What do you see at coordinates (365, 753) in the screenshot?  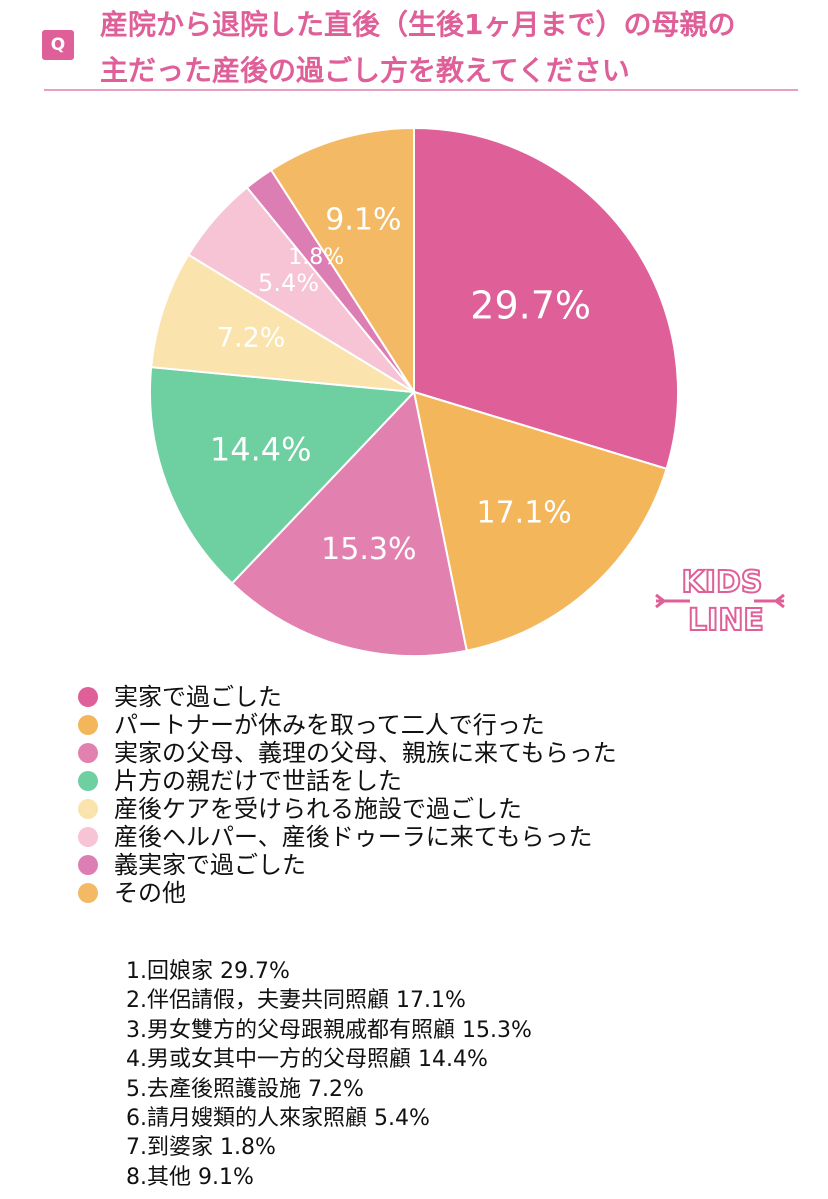 I see `legend-label: 実家の父母、義理の父母、親族に来てもらった` at bounding box center [365, 753].